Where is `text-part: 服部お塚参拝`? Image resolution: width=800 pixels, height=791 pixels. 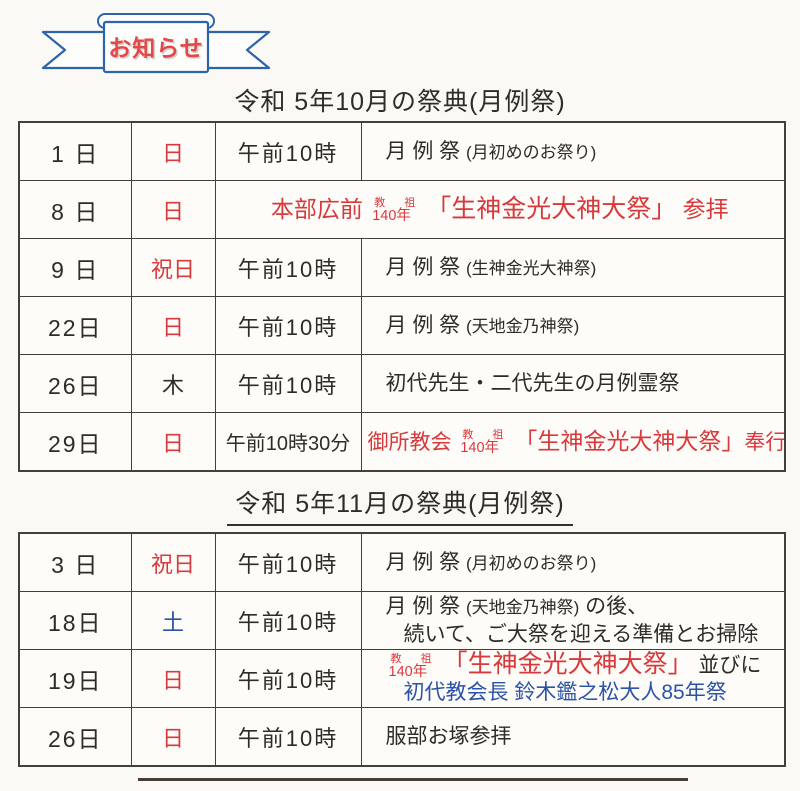
text-part: 服部お塚参拝 is located at coordinates (448, 736).